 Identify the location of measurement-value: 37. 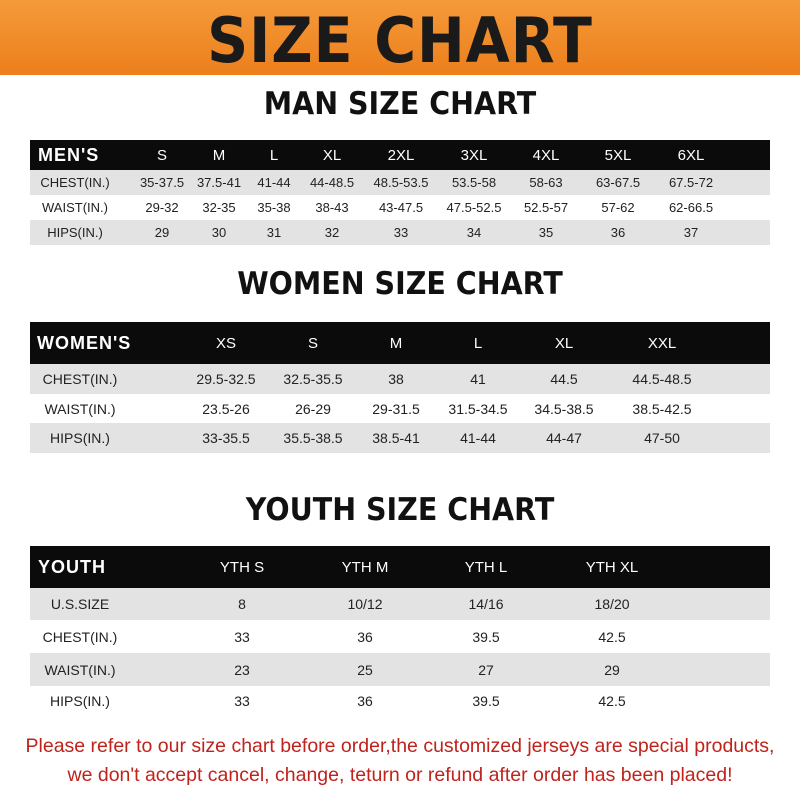
(691, 232).